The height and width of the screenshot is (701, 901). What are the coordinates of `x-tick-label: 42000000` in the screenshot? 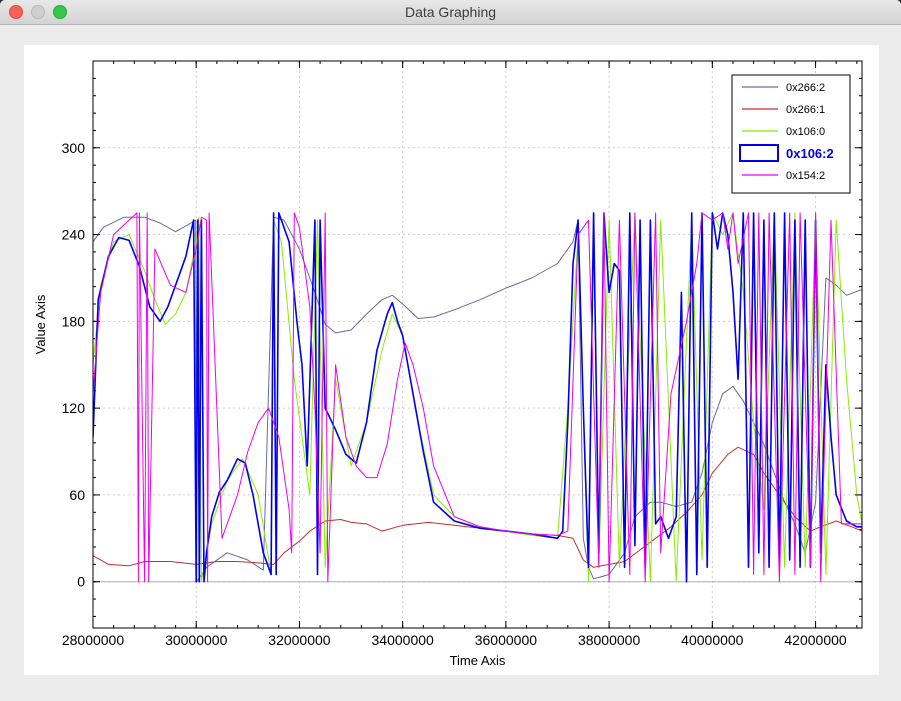 It's located at (815, 640).